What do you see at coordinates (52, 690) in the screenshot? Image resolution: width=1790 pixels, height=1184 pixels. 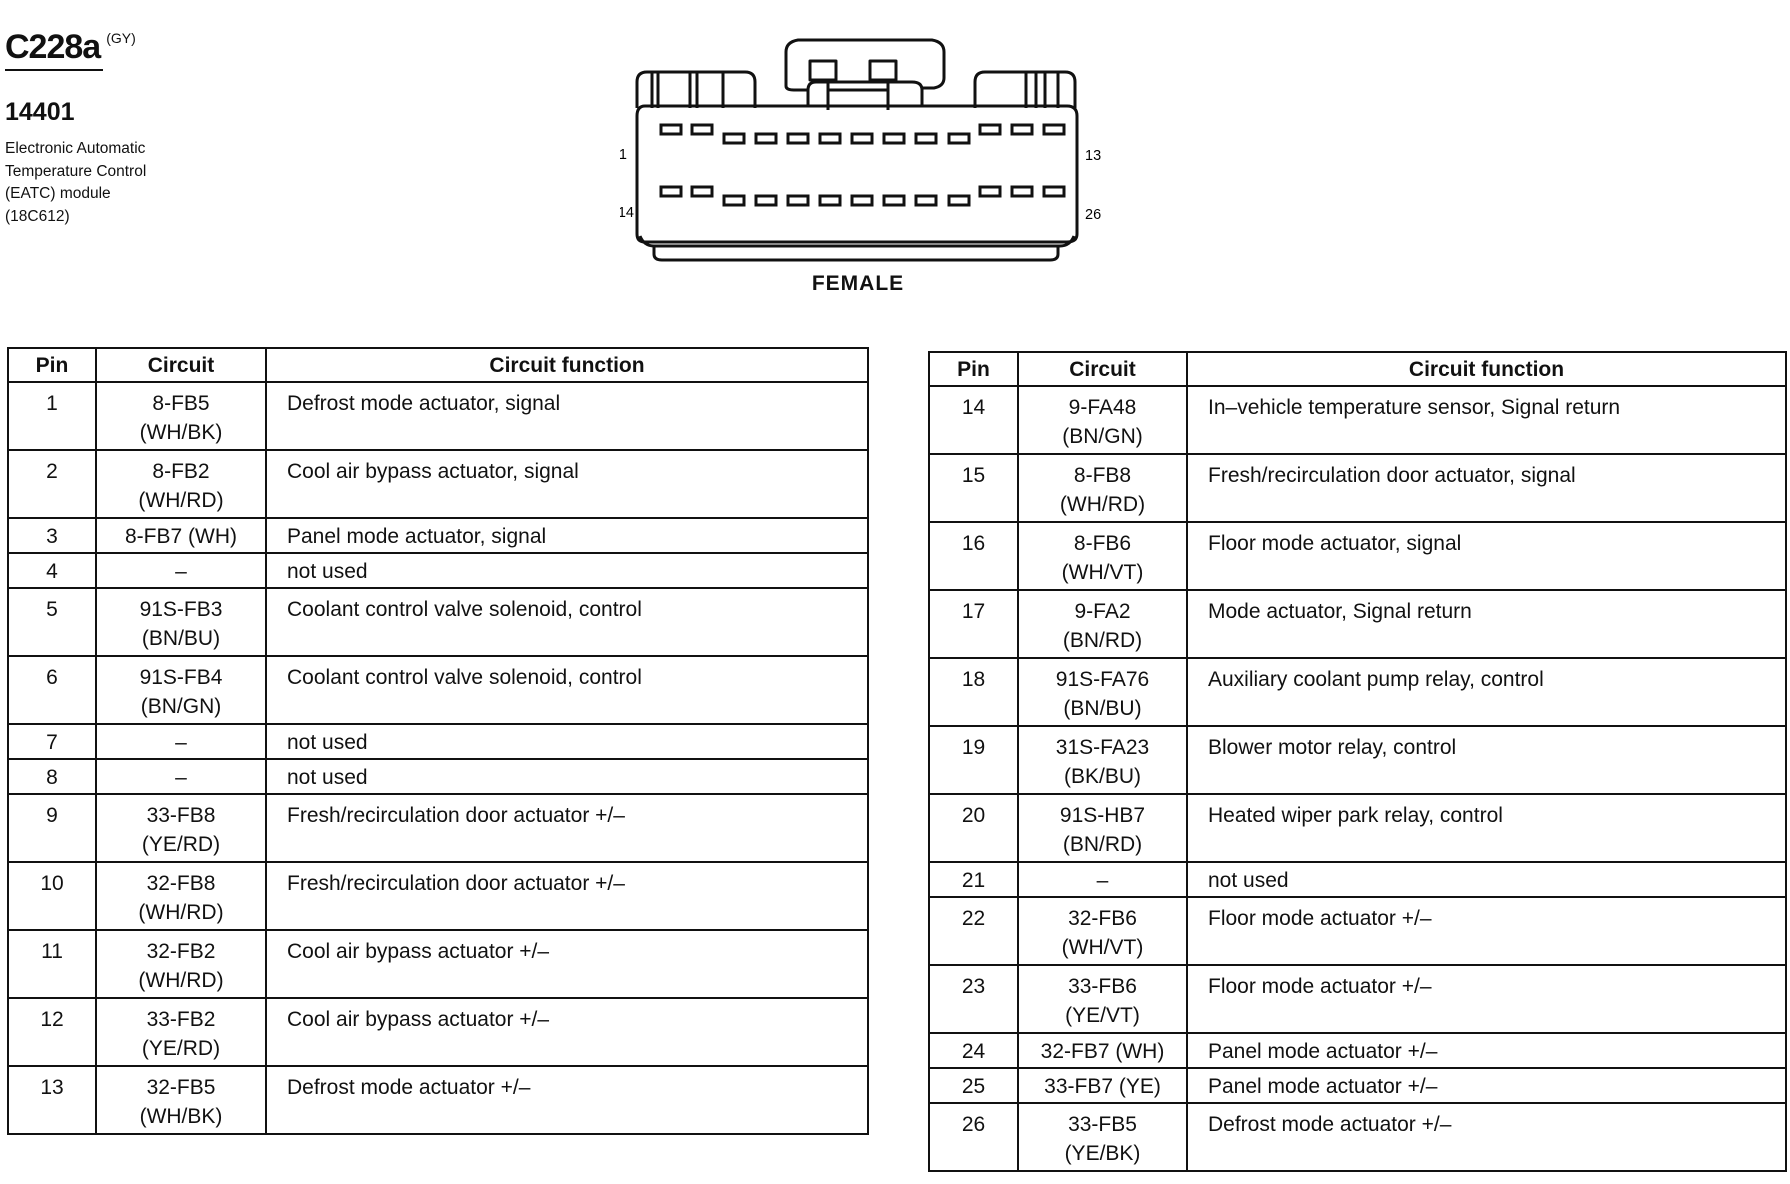 I see `pin-cell: 6` at bounding box center [52, 690].